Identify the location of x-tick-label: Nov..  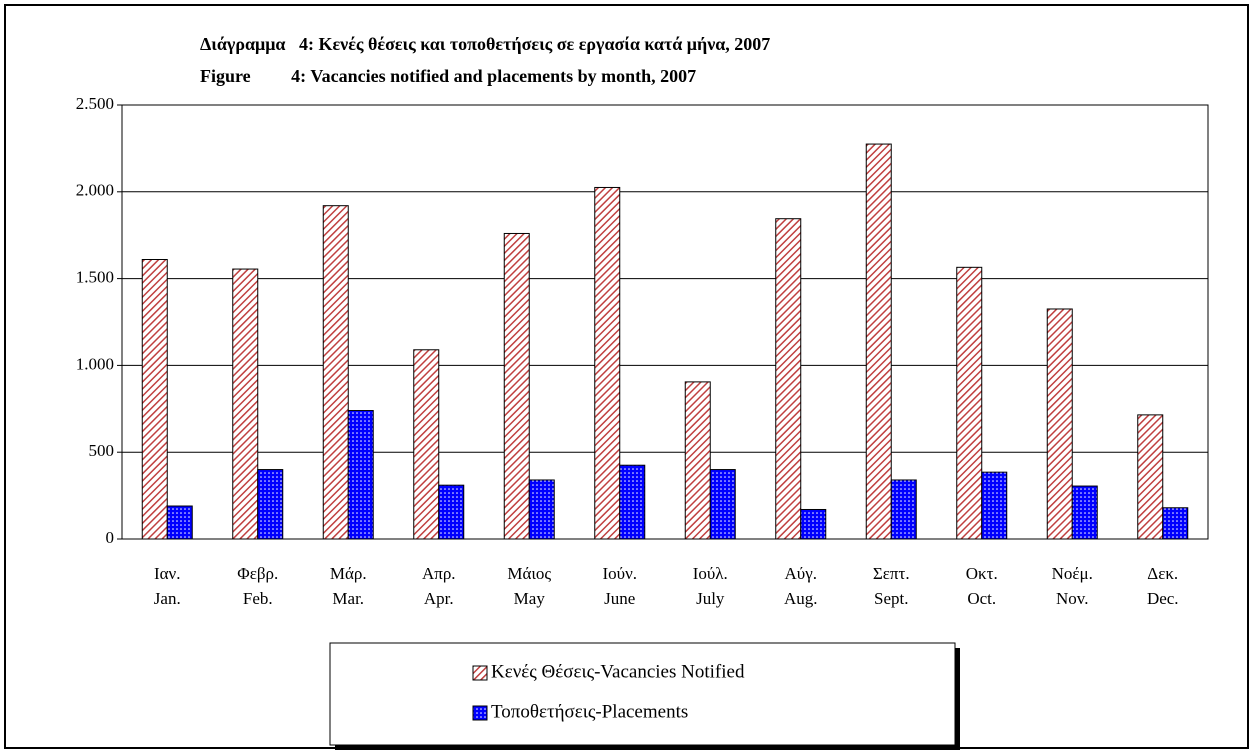
(1072, 598).